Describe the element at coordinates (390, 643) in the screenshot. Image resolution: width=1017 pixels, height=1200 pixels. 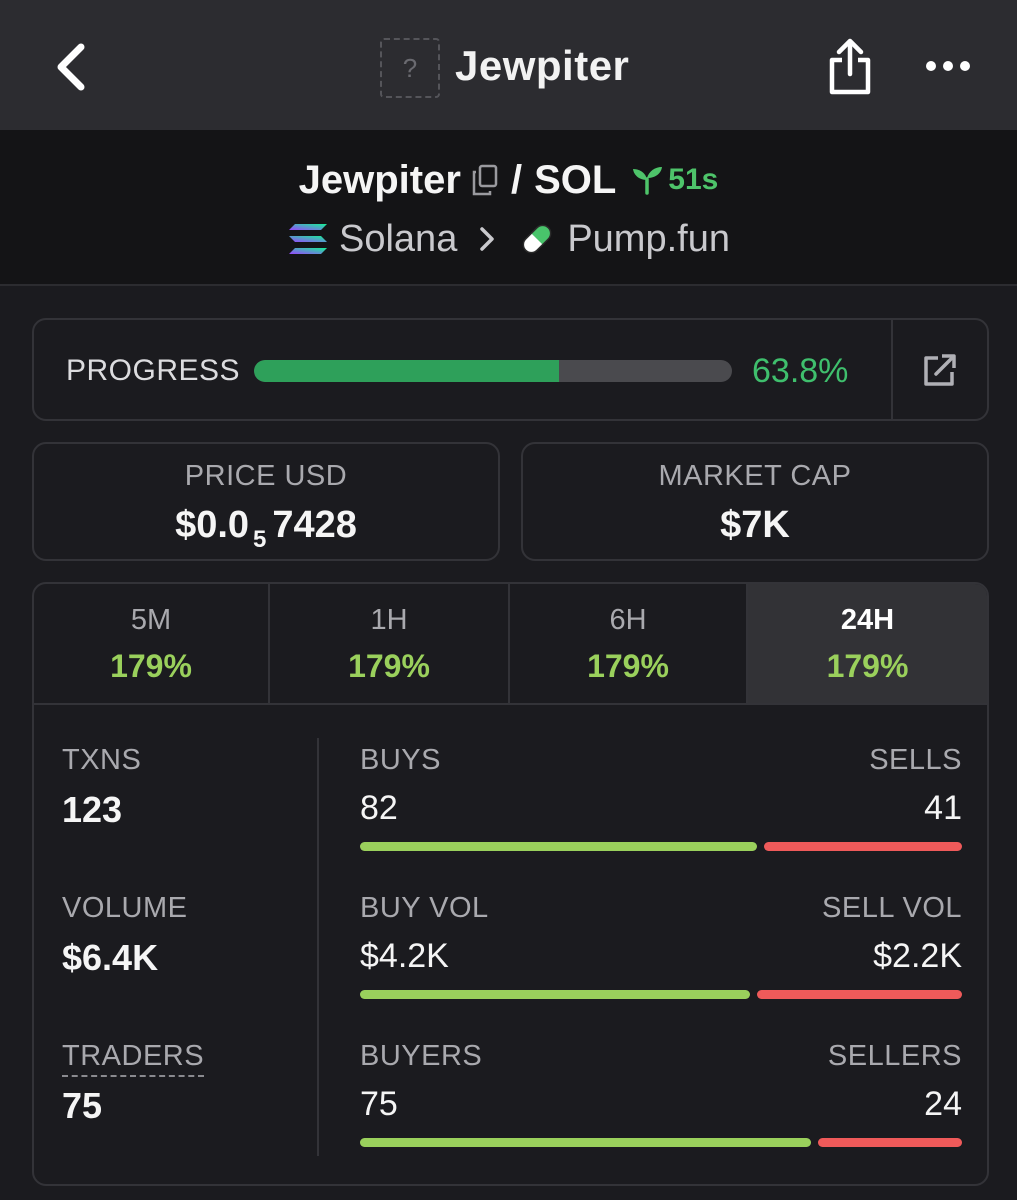
I see `tab-1h: 1H 179%` at that location.